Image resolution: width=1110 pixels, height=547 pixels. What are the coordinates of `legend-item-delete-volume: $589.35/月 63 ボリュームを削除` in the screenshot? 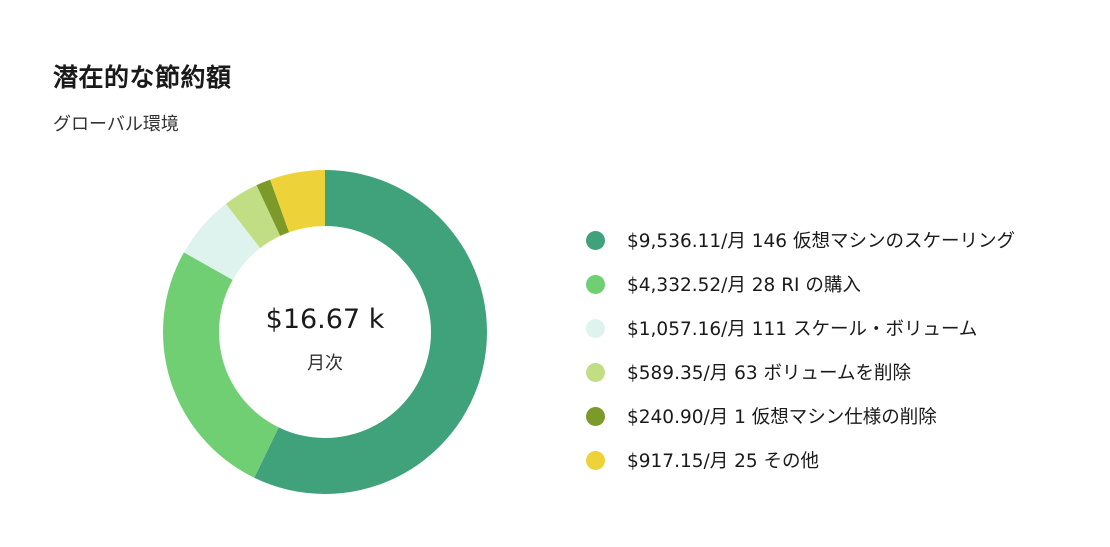 It's located at (841, 372).